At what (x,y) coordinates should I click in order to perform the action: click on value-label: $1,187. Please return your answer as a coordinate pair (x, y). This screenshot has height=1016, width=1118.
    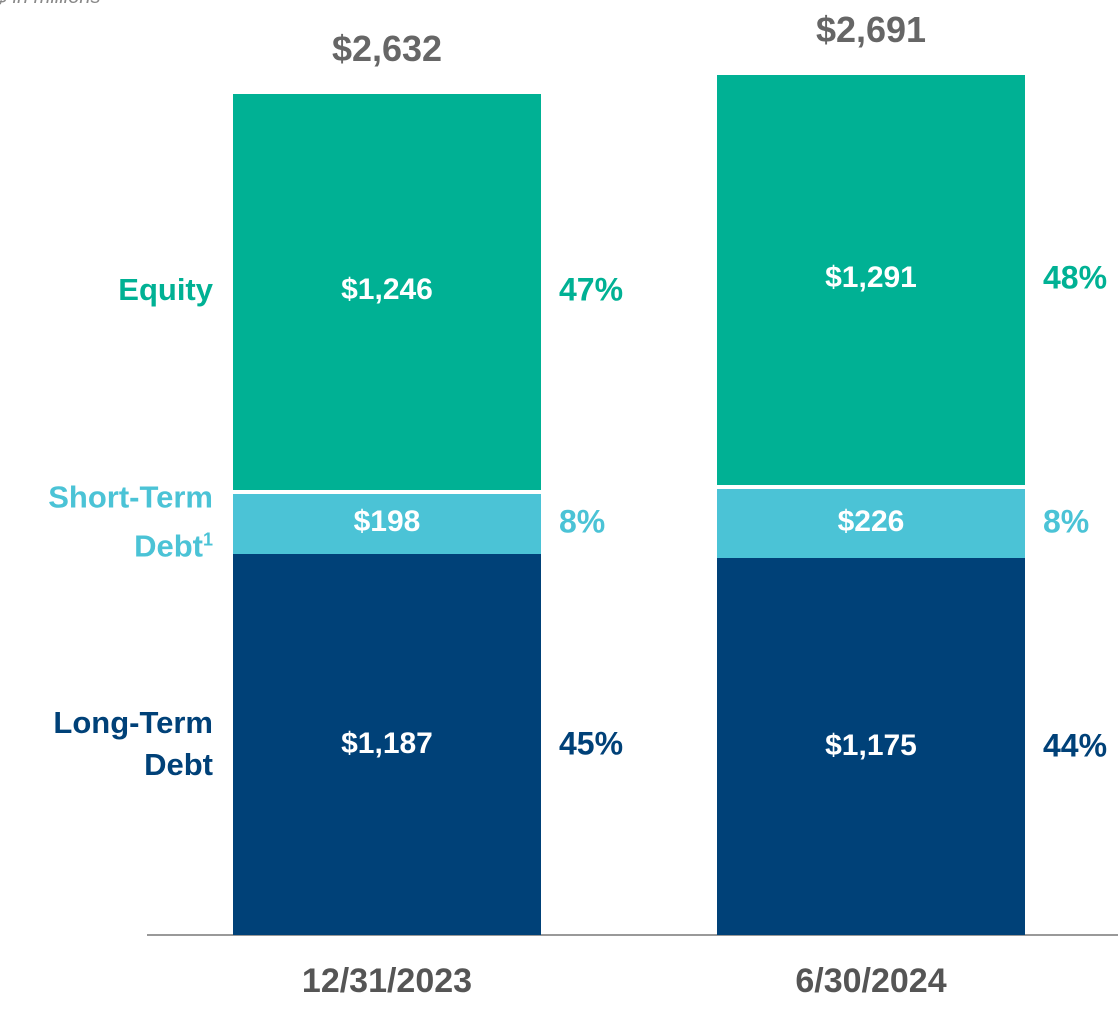
    Looking at the image, I should click on (387, 744).